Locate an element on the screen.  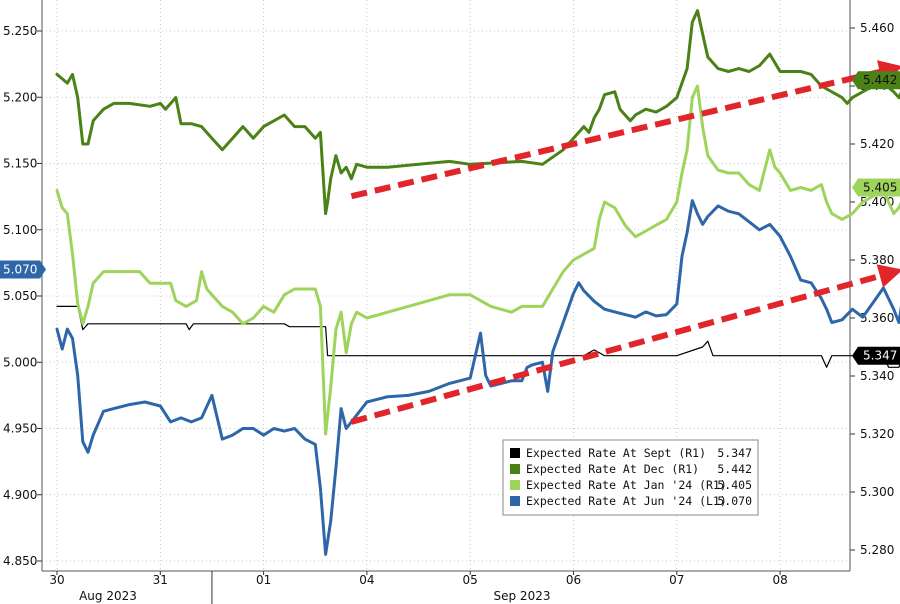
right-tick-label: 5.460 is located at coordinates (877, 28).